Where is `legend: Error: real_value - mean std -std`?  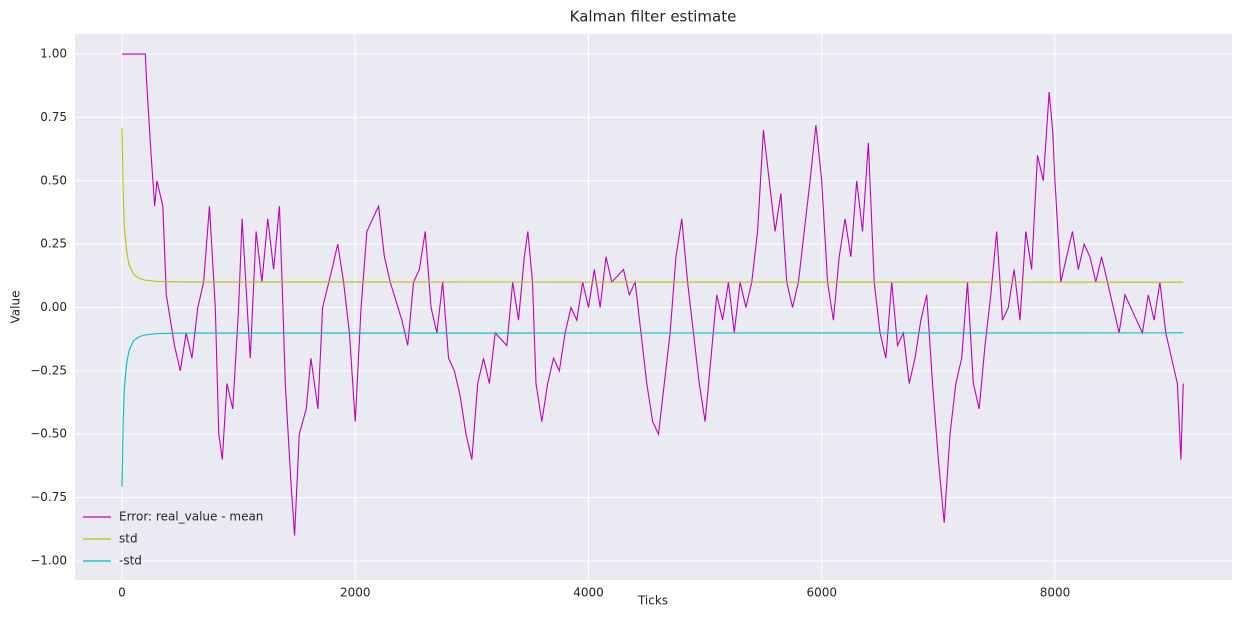
legend: Error: real_value - mean std -std is located at coordinates (173, 539).